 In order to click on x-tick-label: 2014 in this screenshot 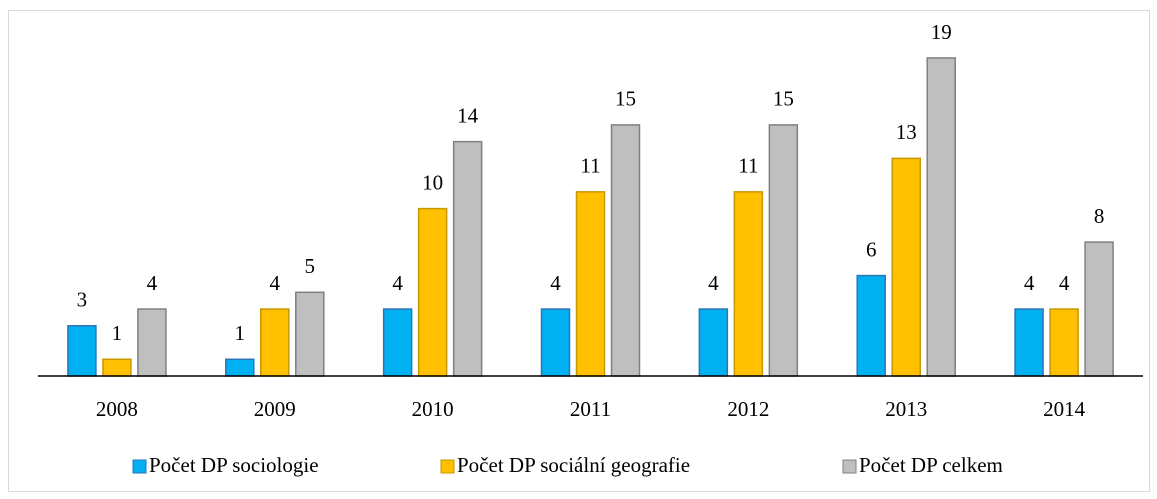, I will do `click(1064, 409)`.